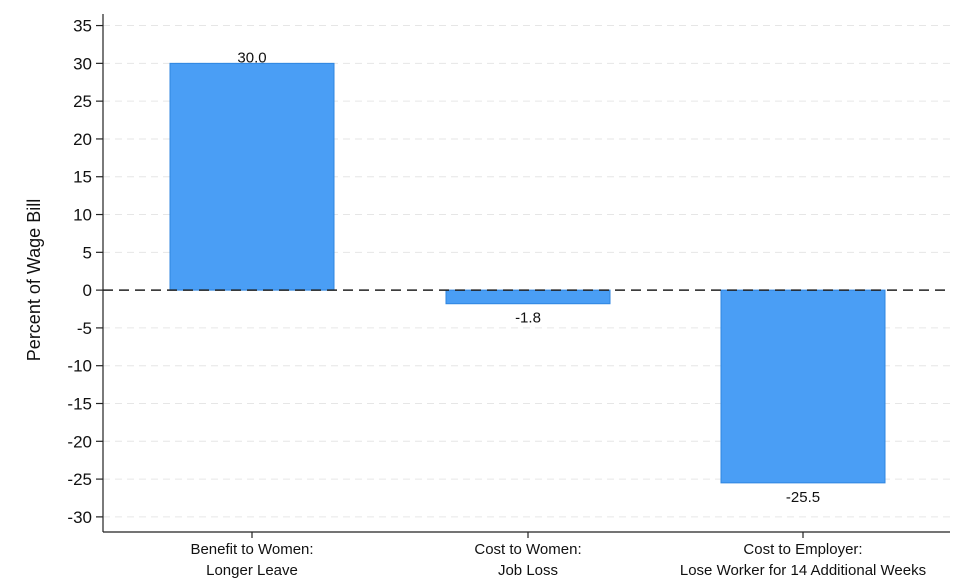 The image size is (975, 585). What do you see at coordinates (251, 57) in the screenshot?
I see `data-label: 30.0` at bounding box center [251, 57].